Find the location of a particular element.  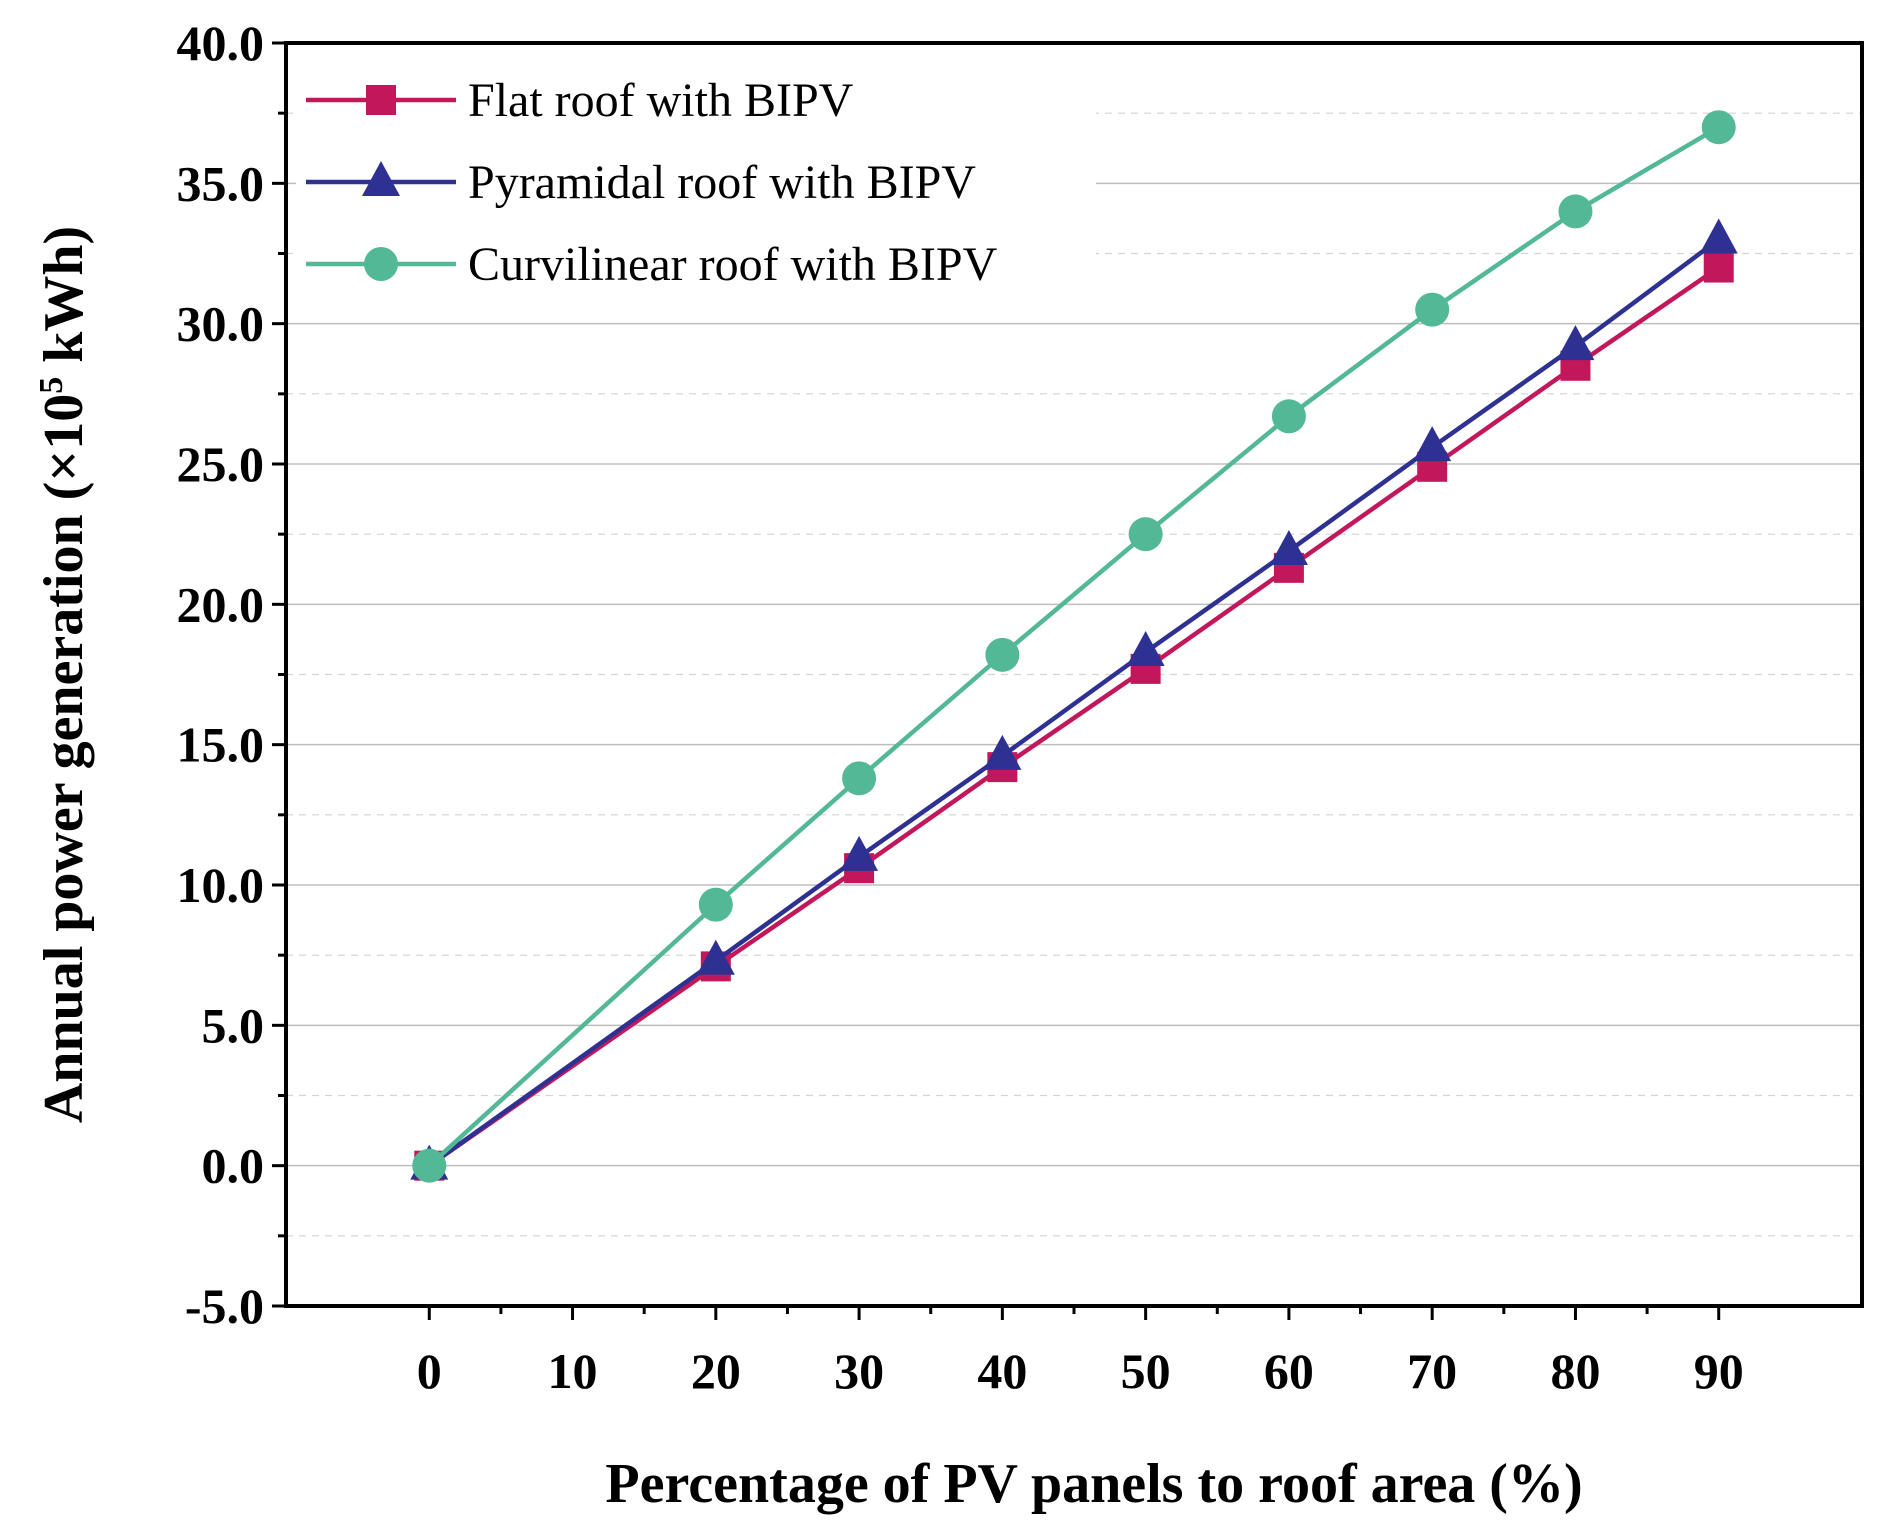

y-tick-label: 10.0 is located at coordinates (221, 885).